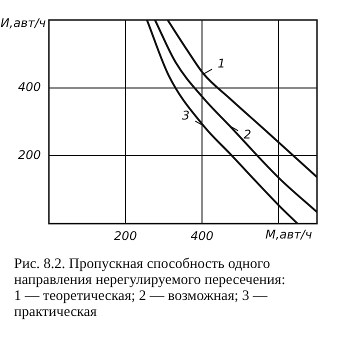  Describe the element at coordinates (222, 63) in the screenshot. I see `legend-label: 1` at that location.